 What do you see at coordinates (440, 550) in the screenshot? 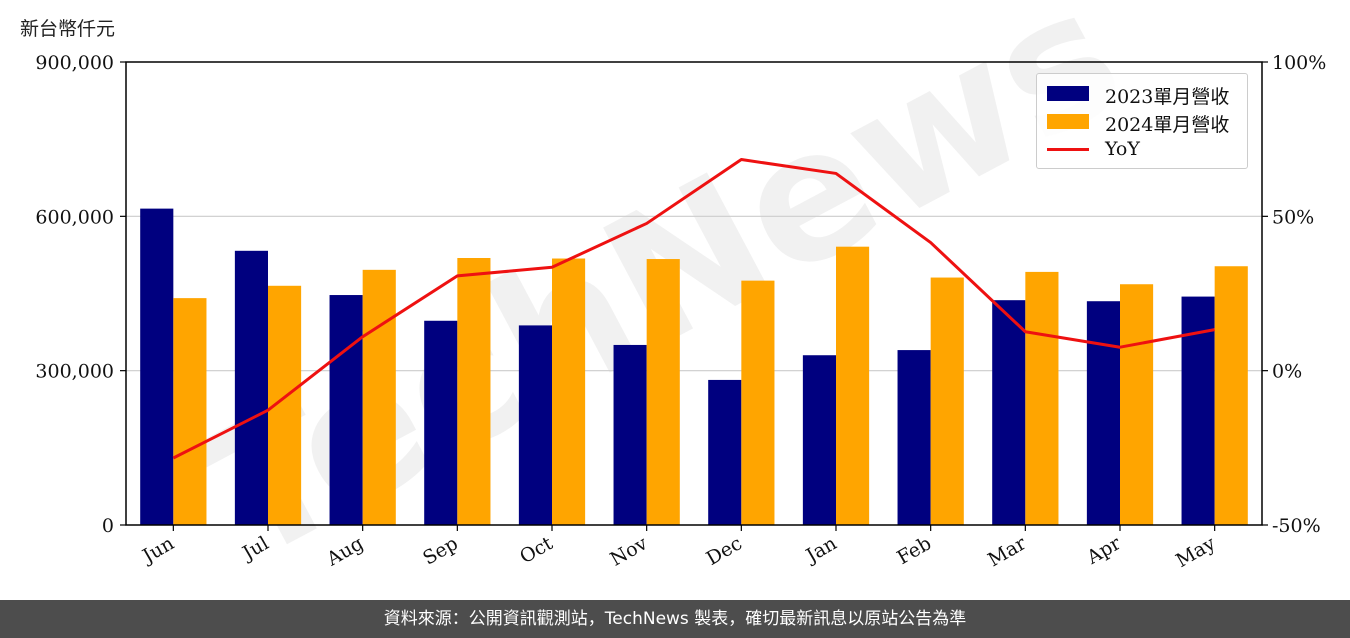
I see `x-tick-label-sep: Sep` at bounding box center [440, 550].